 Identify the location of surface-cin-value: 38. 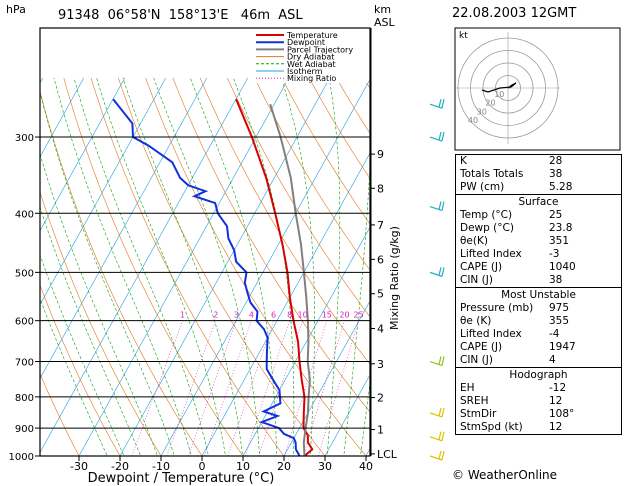
(556, 280).